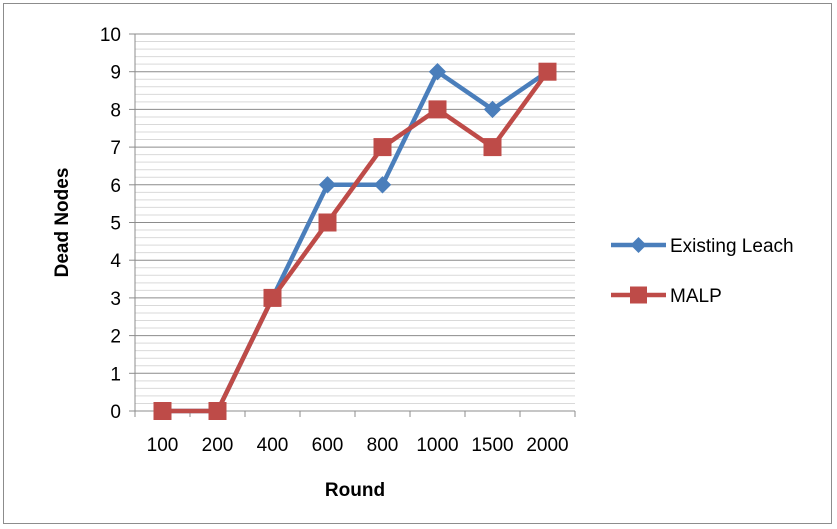 The width and height of the screenshot is (837, 529). I want to click on y-tick-label: 3, so click(115, 299).